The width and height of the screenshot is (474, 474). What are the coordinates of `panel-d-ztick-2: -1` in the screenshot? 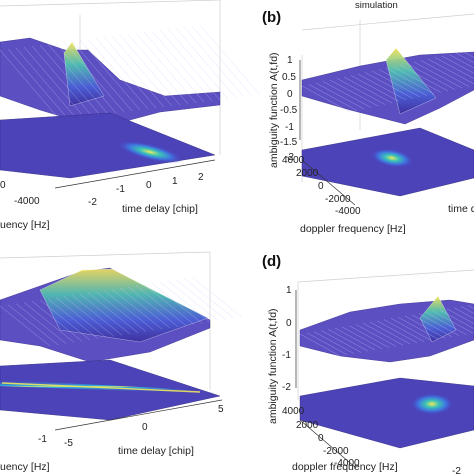 It's located at (286, 355).